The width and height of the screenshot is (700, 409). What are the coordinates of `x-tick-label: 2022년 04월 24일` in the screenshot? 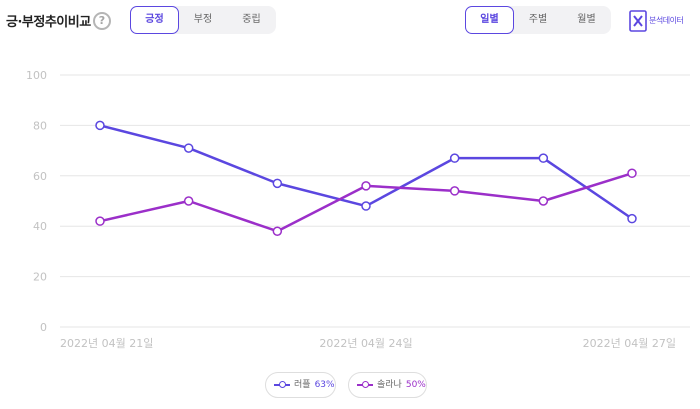 It's located at (365, 343).